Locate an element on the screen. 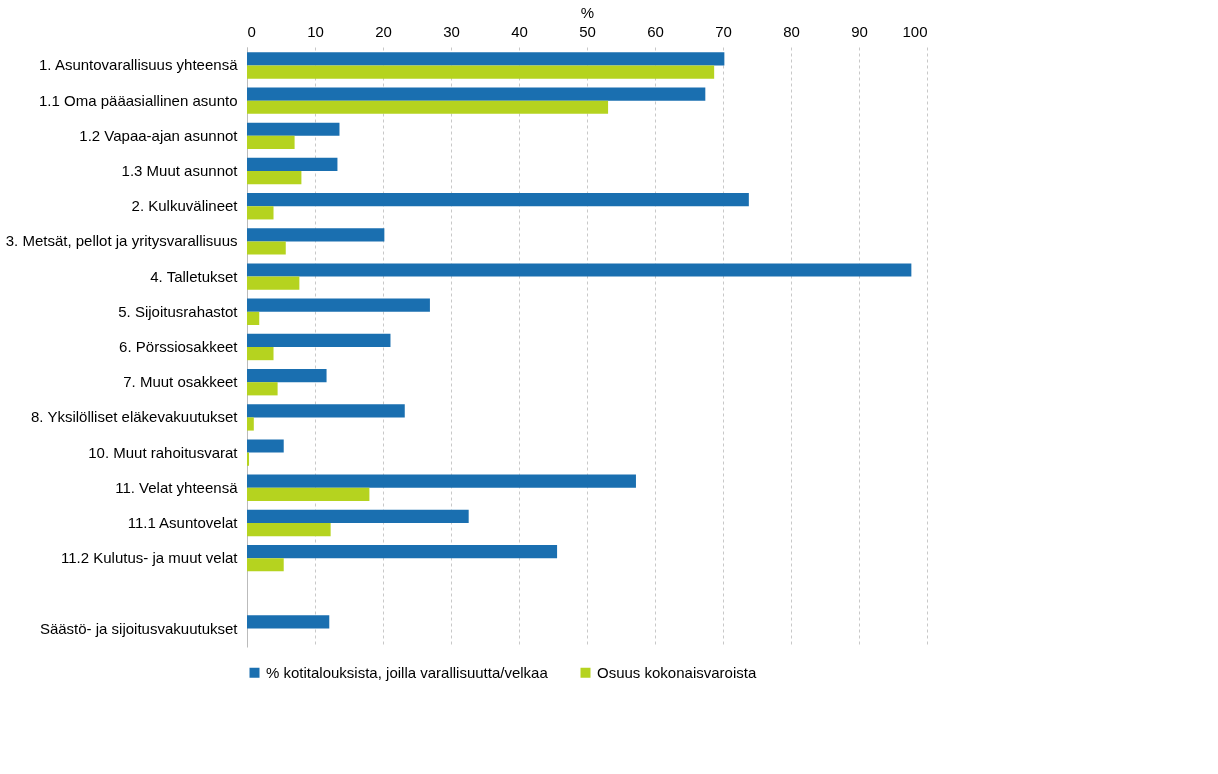 This screenshot has height=774, width=1218. y-tick-label: 11. Velat yhteensä is located at coordinates (177, 487).